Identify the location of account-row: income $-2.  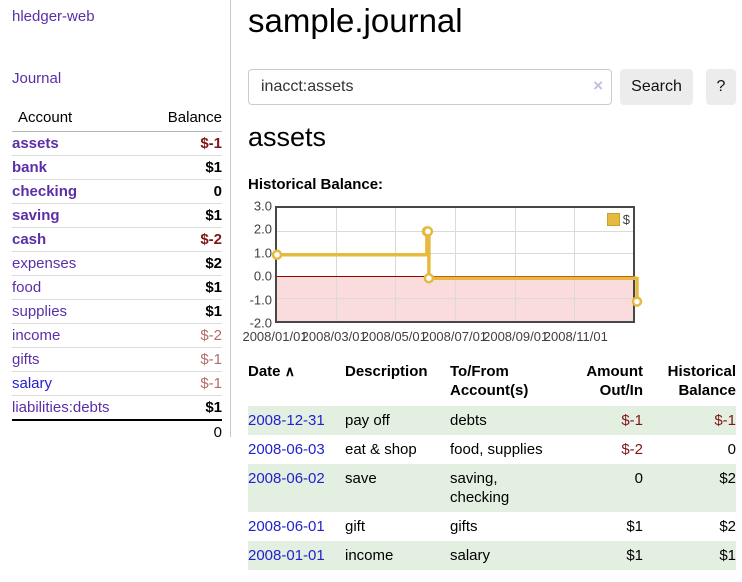
(117, 335).